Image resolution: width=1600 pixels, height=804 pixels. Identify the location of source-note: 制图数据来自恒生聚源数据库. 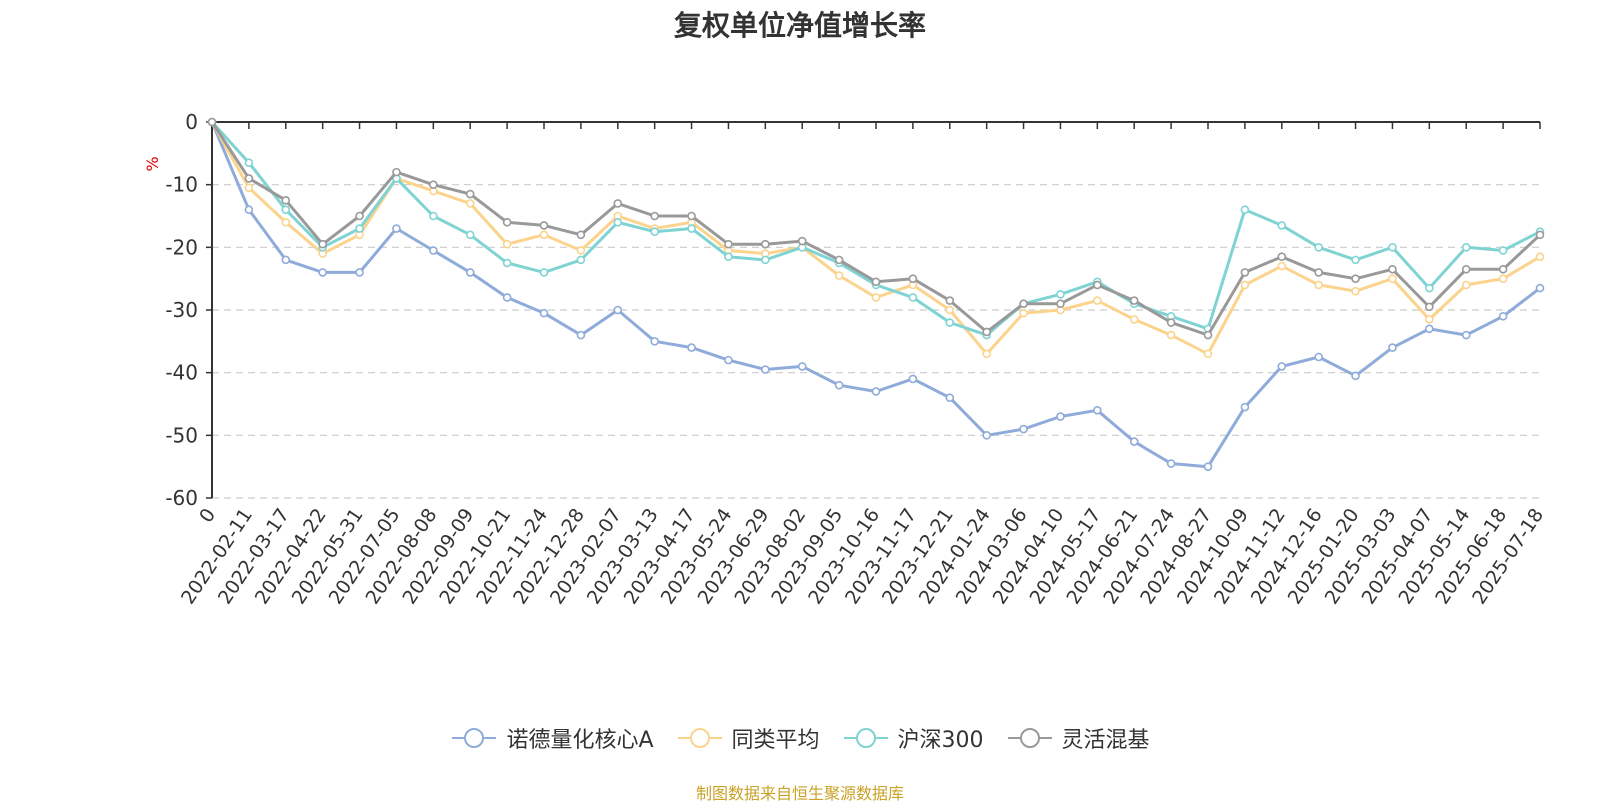
(799, 793).